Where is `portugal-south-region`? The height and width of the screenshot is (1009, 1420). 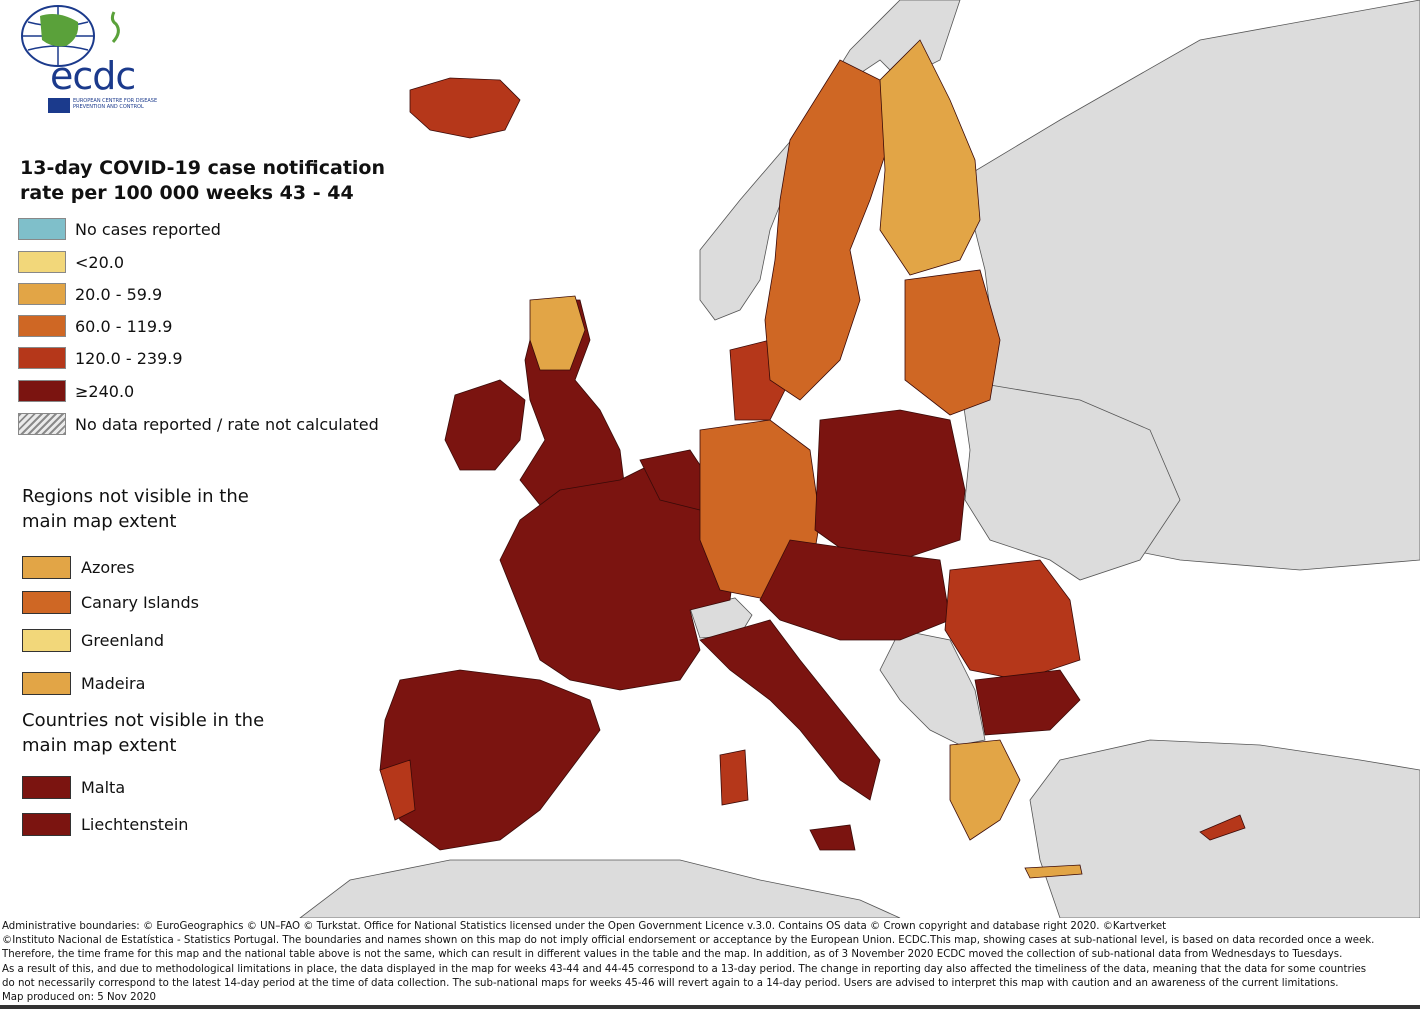
portugal-south-region is located at coordinates (397, 790).